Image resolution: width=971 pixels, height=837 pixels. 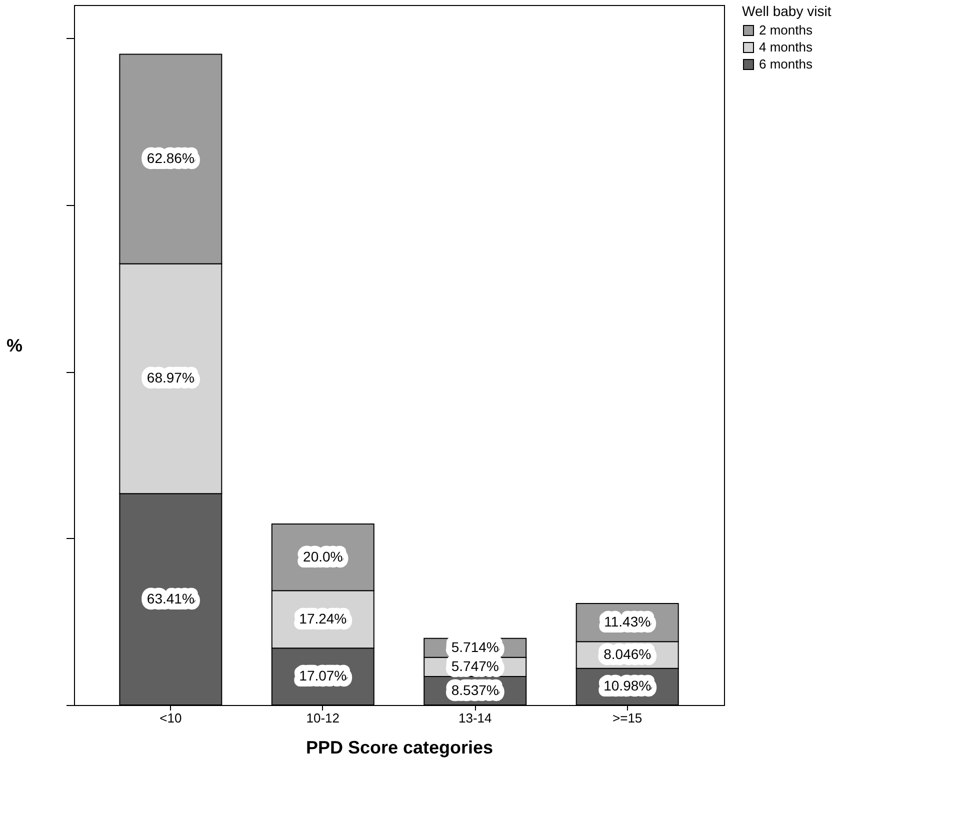 I want to click on data-label: 8.046%, so click(x=628, y=654).